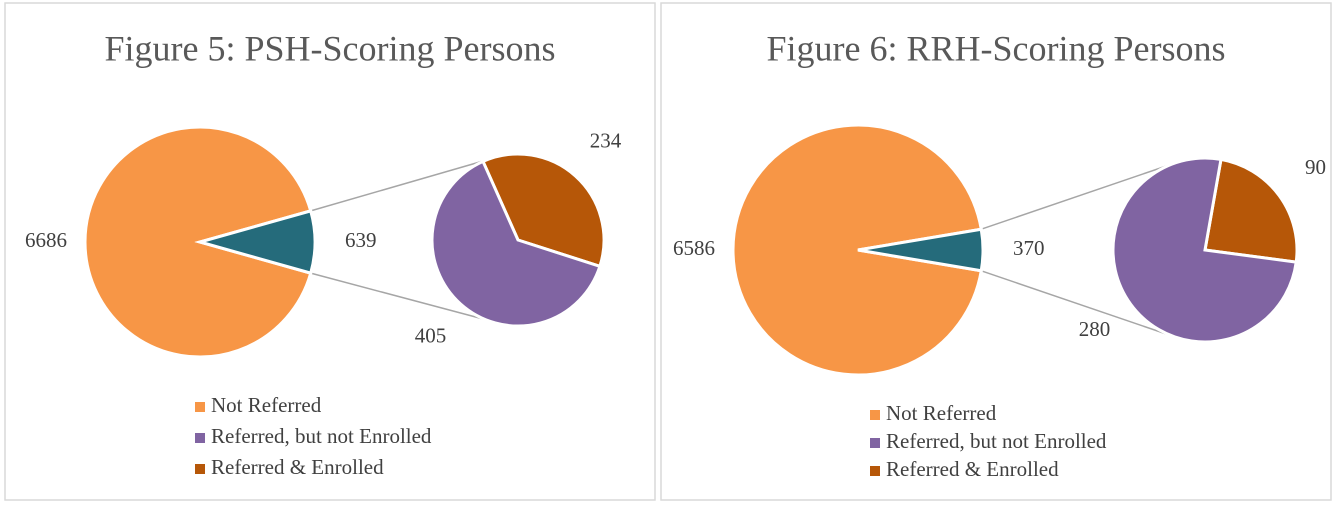 Image resolution: width=1336 pixels, height=505 pixels. Describe the element at coordinates (431, 335) in the screenshot. I see `data-label: 405` at that location.